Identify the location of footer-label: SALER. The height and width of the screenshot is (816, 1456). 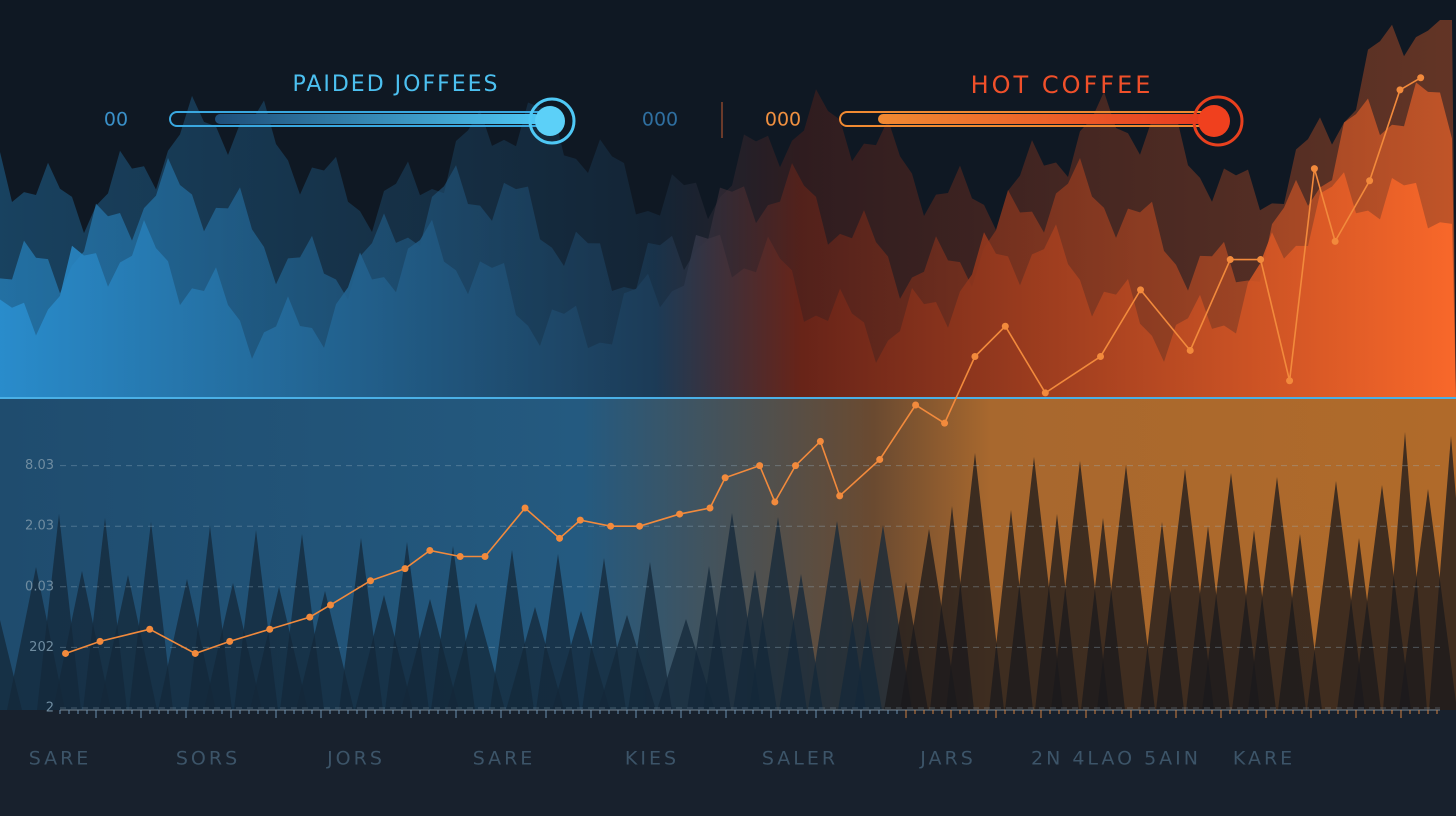
(800, 759).